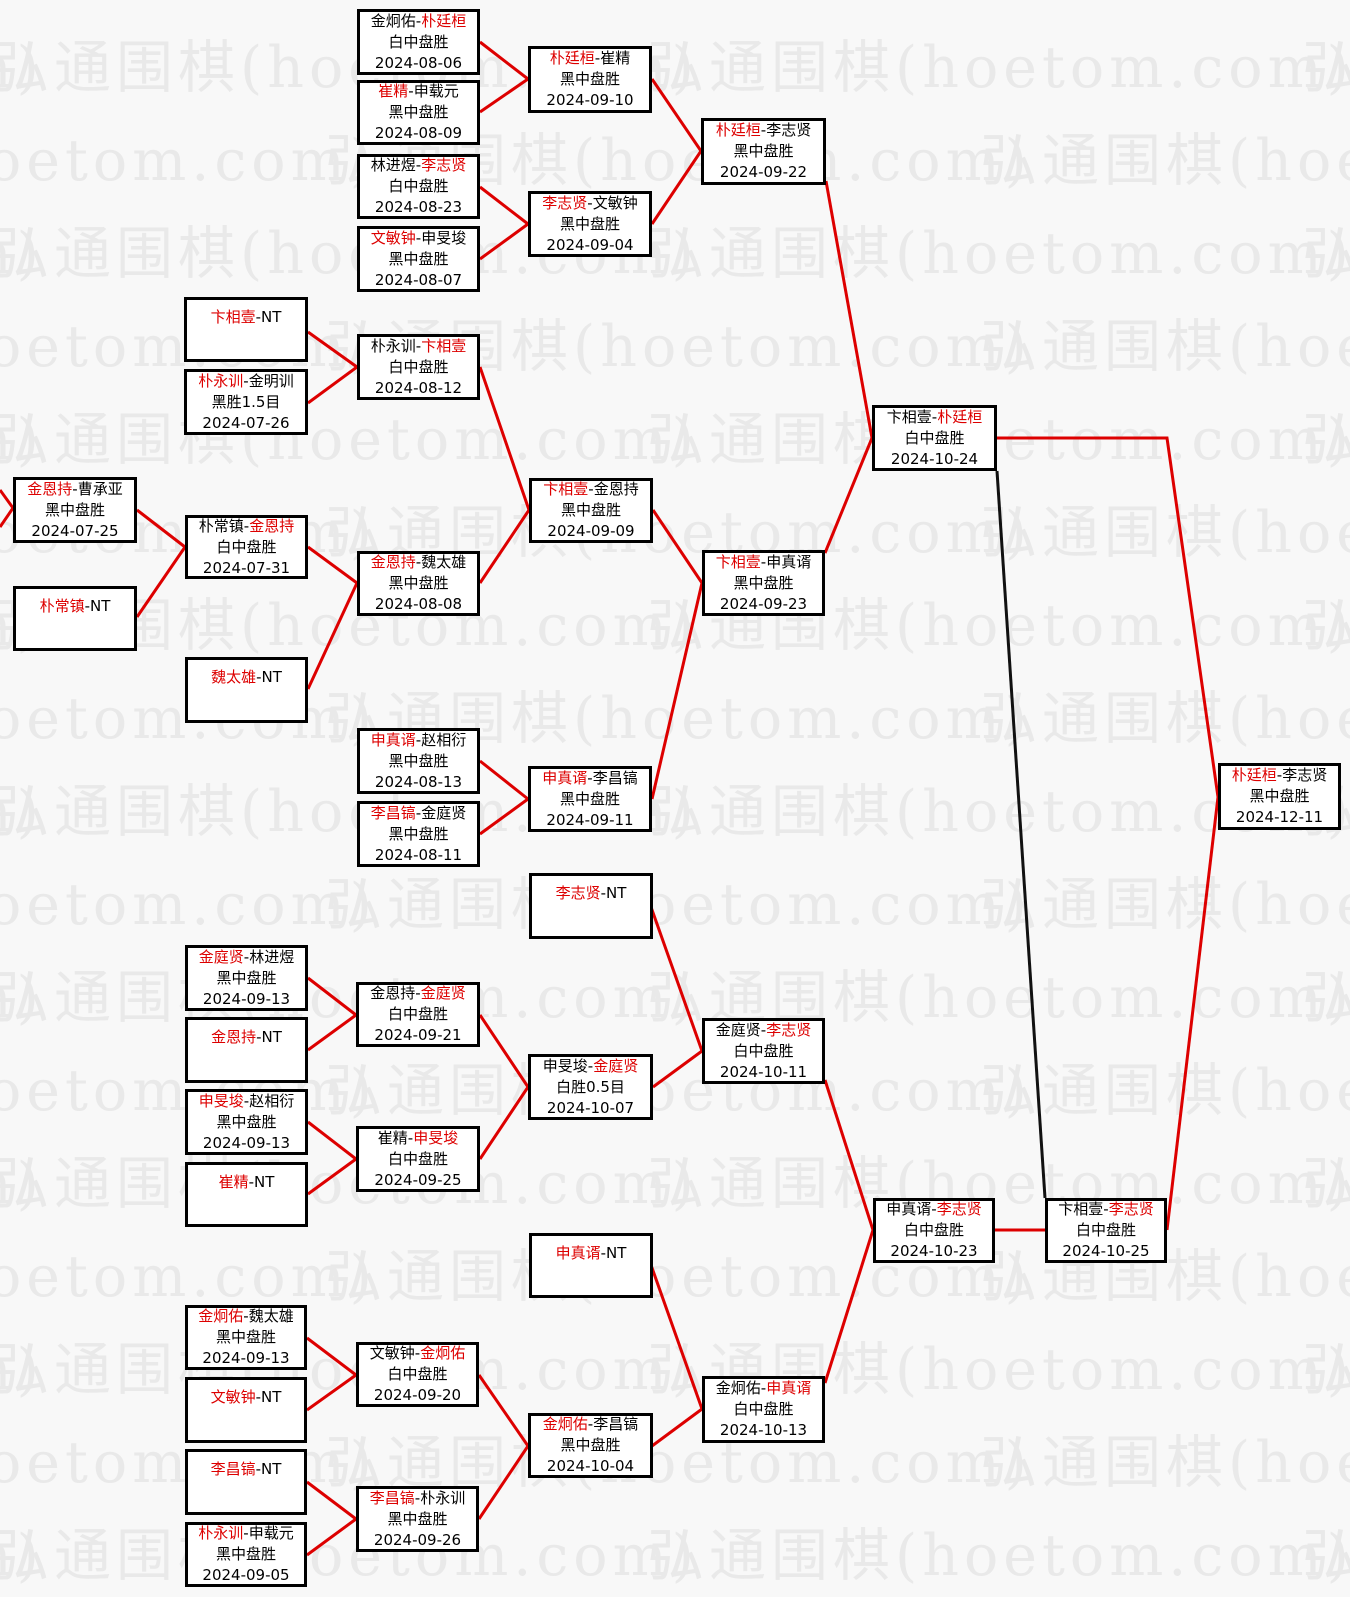  Describe the element at coordinates (1254, 775) in the screenshot. I see `player1-name: 朴廷桓` at that location.